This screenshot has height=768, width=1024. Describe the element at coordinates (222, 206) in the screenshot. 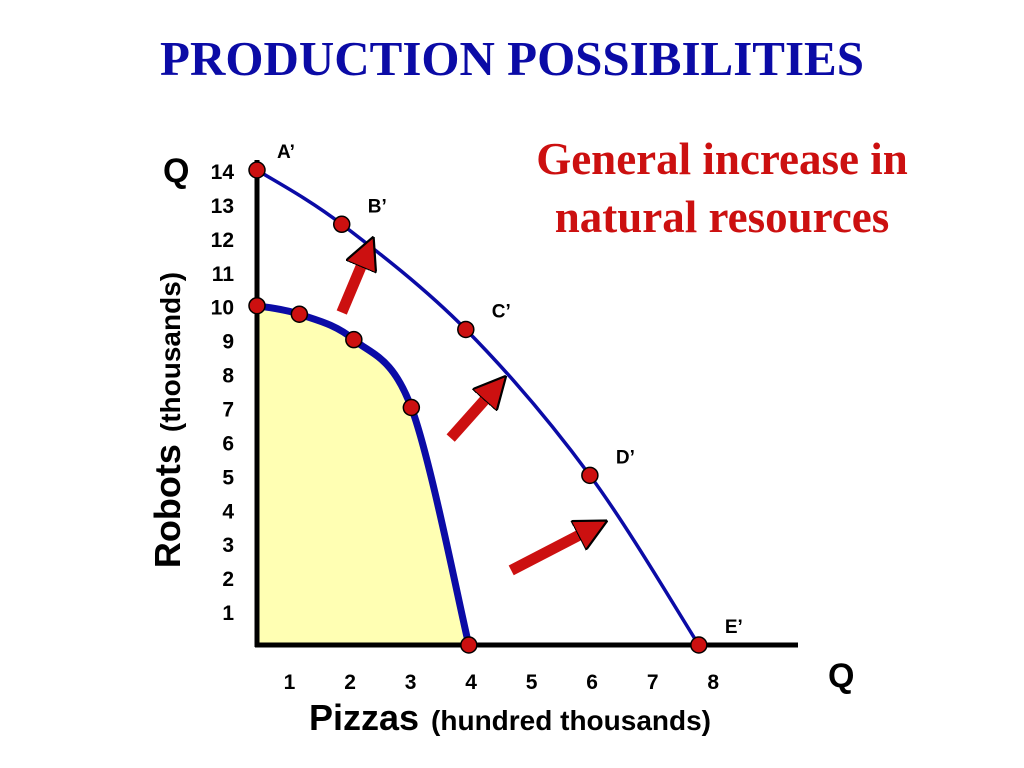

I see `y-tick-label-13: 13` at that location.